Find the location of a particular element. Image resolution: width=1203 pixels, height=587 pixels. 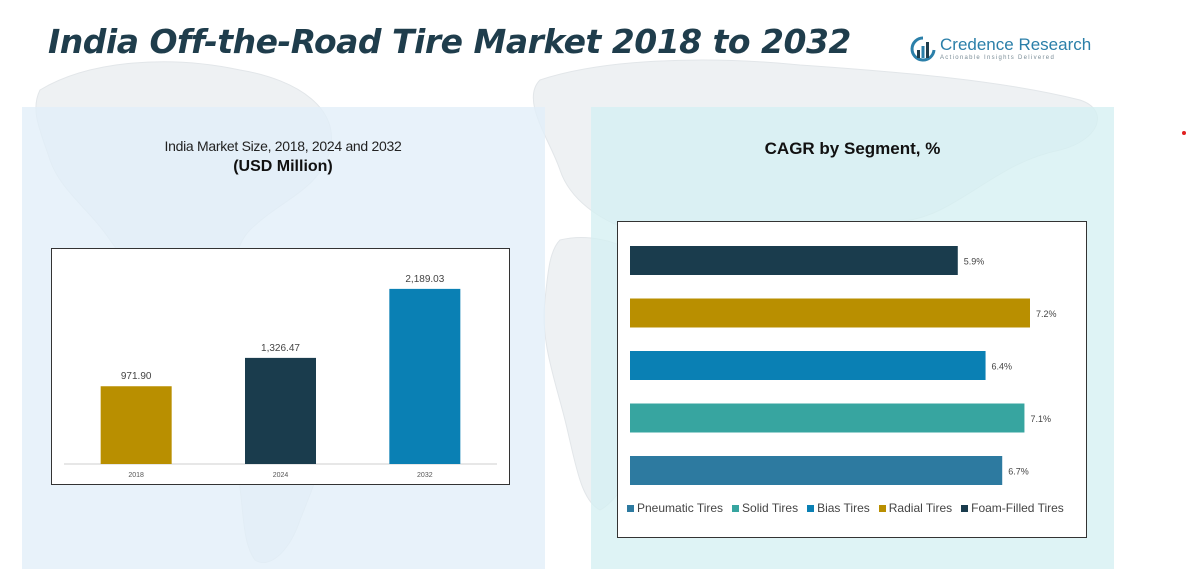

bar-value-label-2018: 971.90 is located at coordinates (136, 376).